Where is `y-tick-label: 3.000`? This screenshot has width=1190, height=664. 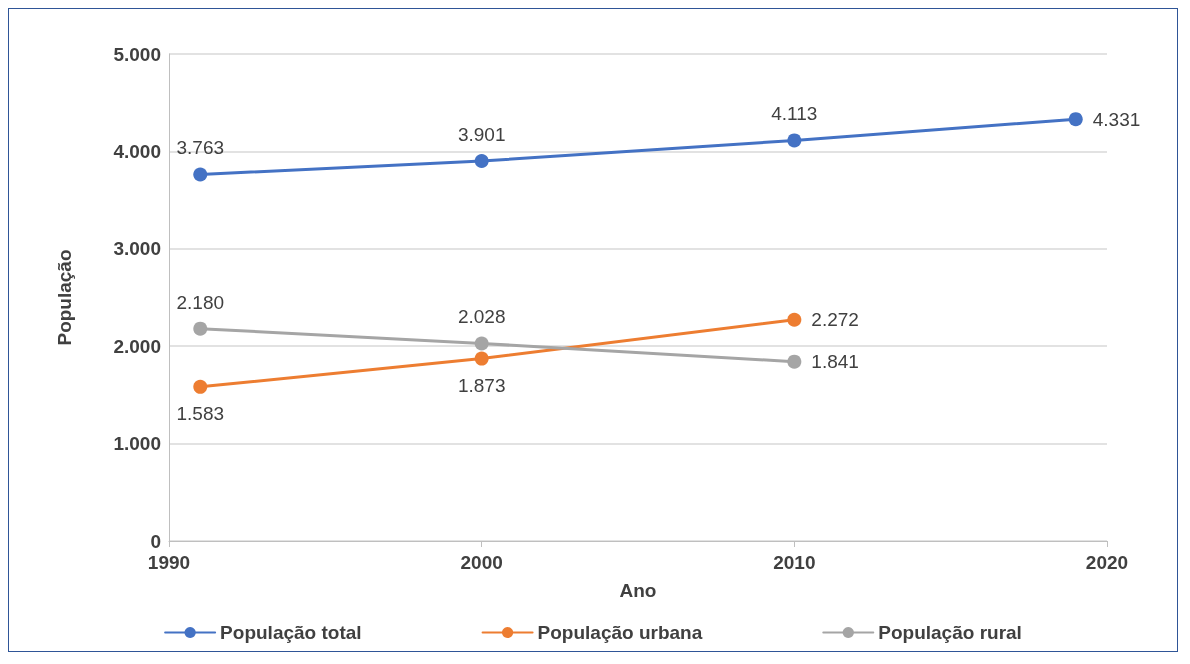
y-tick-label: 3.000 is located at coordinates (137, 249).